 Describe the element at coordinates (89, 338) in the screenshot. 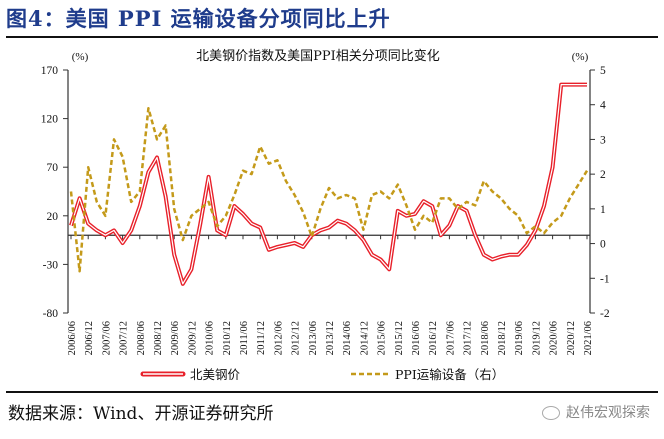

I see `x-axis-tick-label: 2006/12` at that location.